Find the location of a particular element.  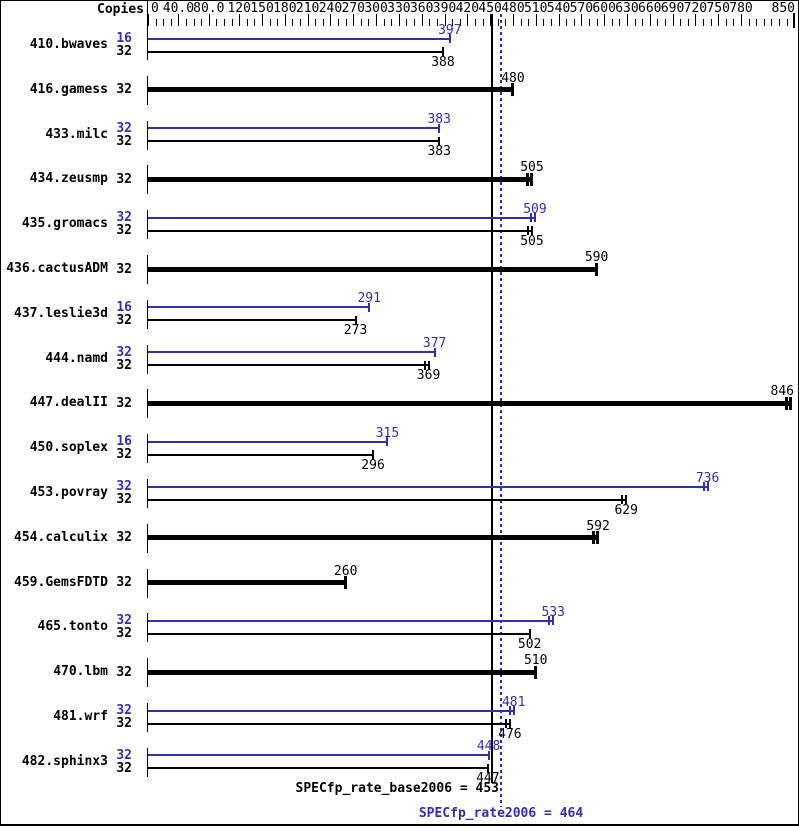

benchmark-group: 454.calculix 32 592 is located at coordinates (399, 538).